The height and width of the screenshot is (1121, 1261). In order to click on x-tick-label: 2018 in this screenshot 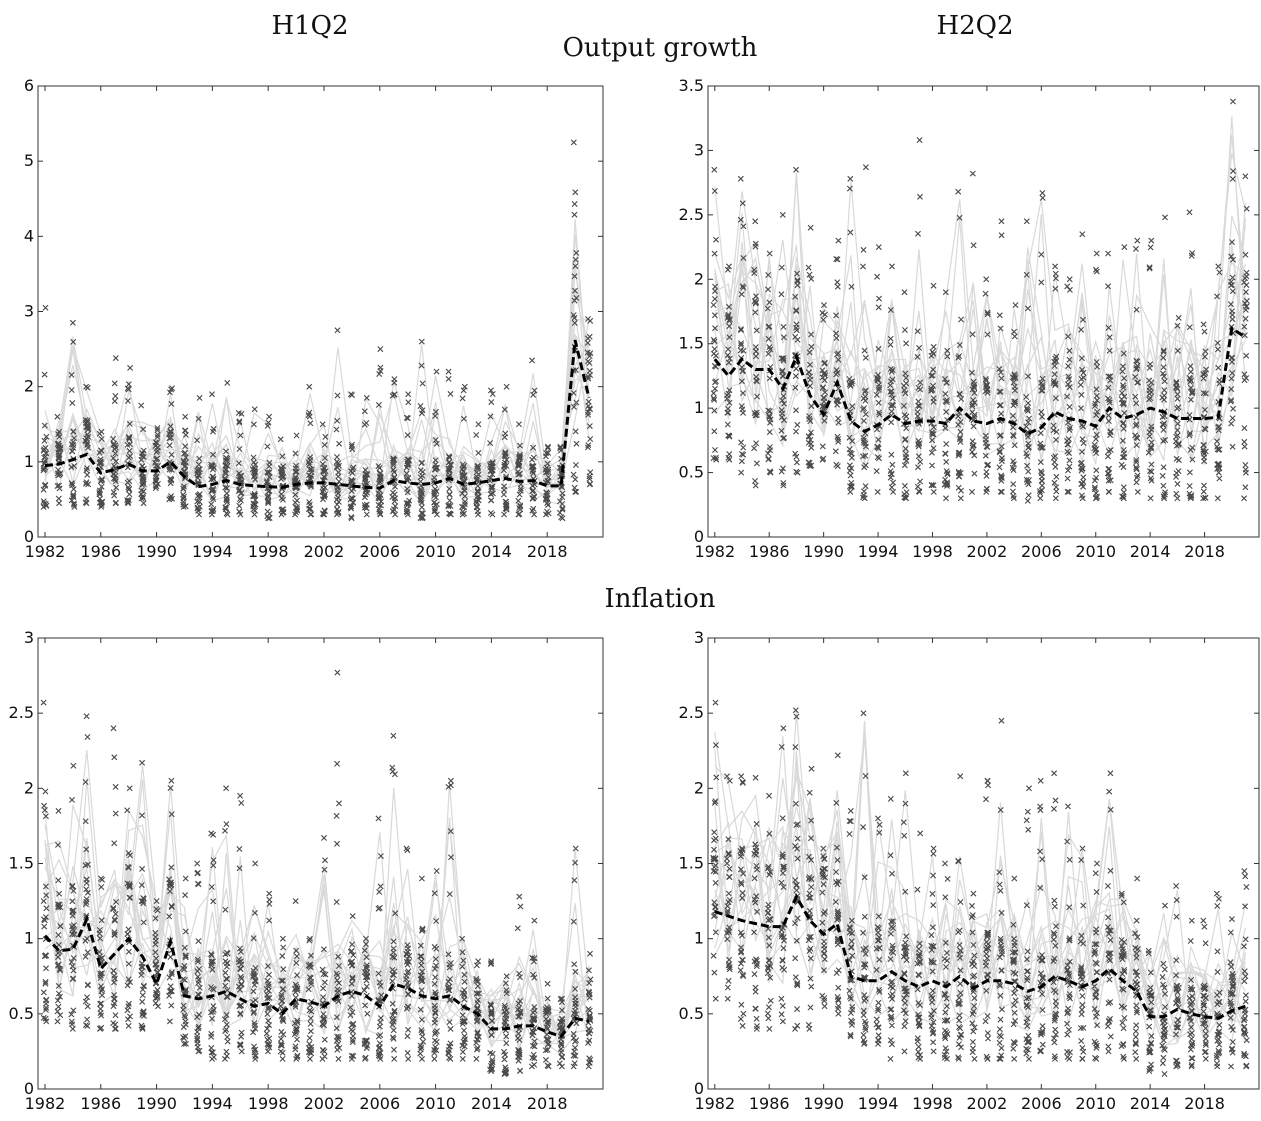, I will do `click(1204, 551)`.